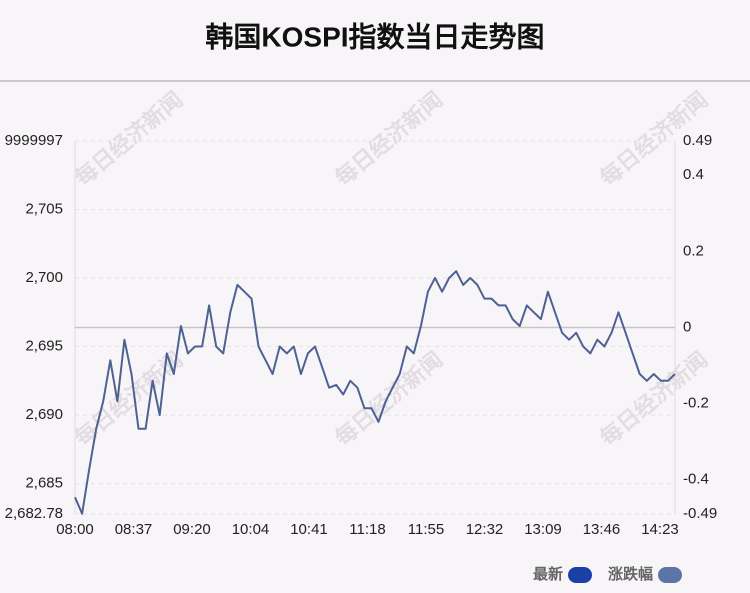 The image size is (750, 593). What do you see at coordinates (485, 529) in the screenshot?
I see `x-tick-label: 12:32` at bounding box center [485, 529].